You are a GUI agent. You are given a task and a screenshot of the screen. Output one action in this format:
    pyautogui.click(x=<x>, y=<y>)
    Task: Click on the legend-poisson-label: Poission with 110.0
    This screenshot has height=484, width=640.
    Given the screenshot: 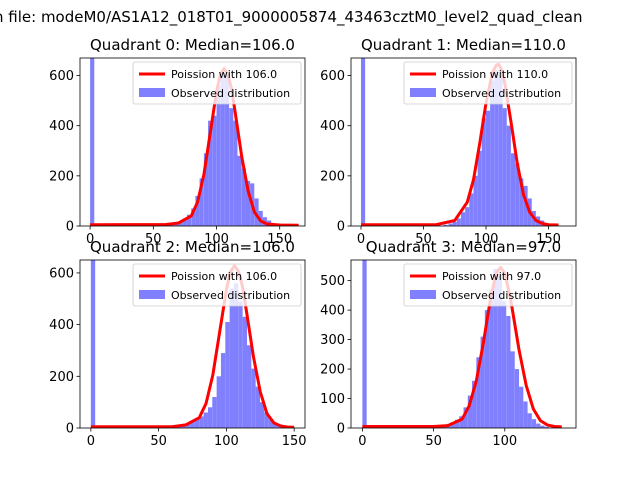 What is the action you would take?
    pyautogui.click(x=495, y=74)
    